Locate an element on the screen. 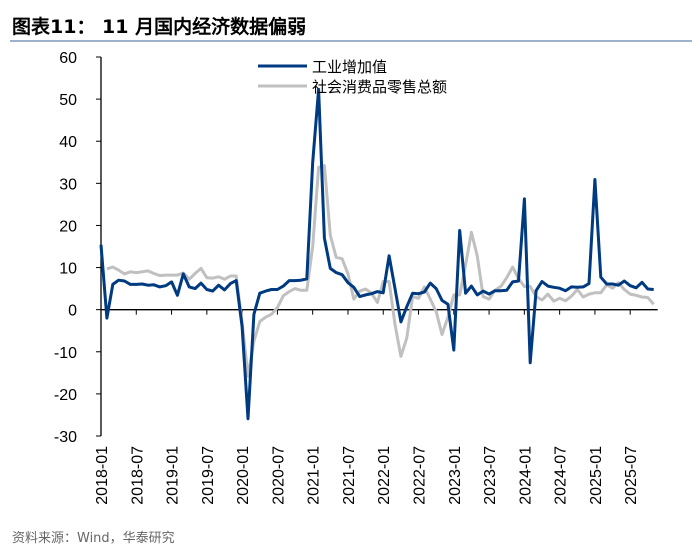 This screenshot has height=549, width=700. y-tick-label: 40 is located at coordinates (68, 142).